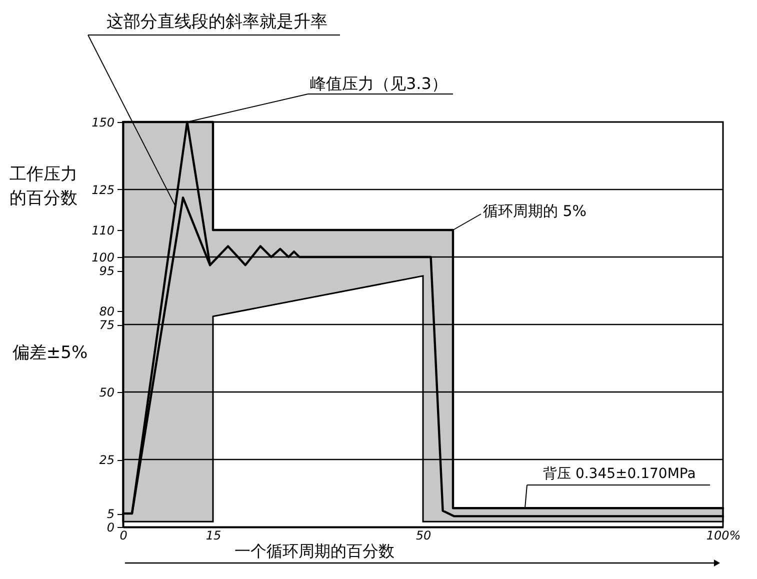  What do you see at coordinates (50, 353) in the screenshot?
I see `text: 偏差±5%` at bounding box center [50, 353].